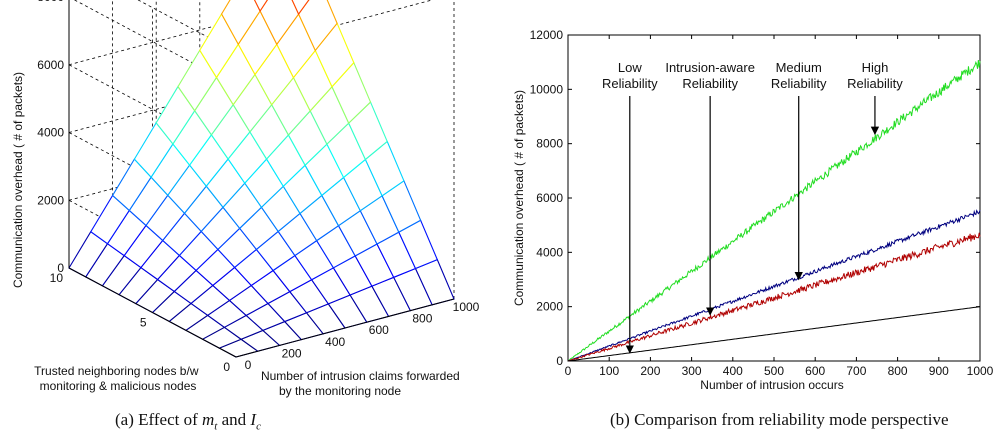 The width and height of the screenshot is (1000, 442). Describe the element at coordinates (630, 67) in the screenshot. I see `annotation-label-line: Low` at that location.